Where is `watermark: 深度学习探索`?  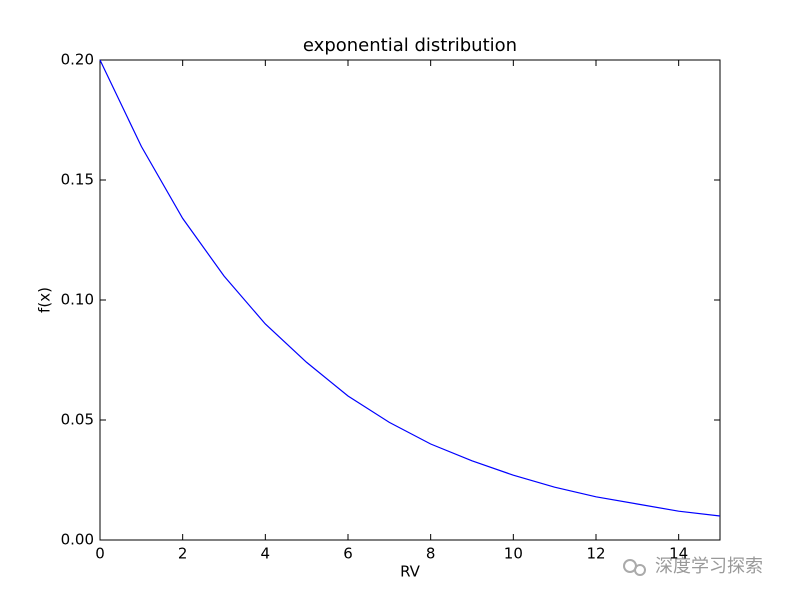 watermark: 深度学习探索 is located at coordinates (709, 566).